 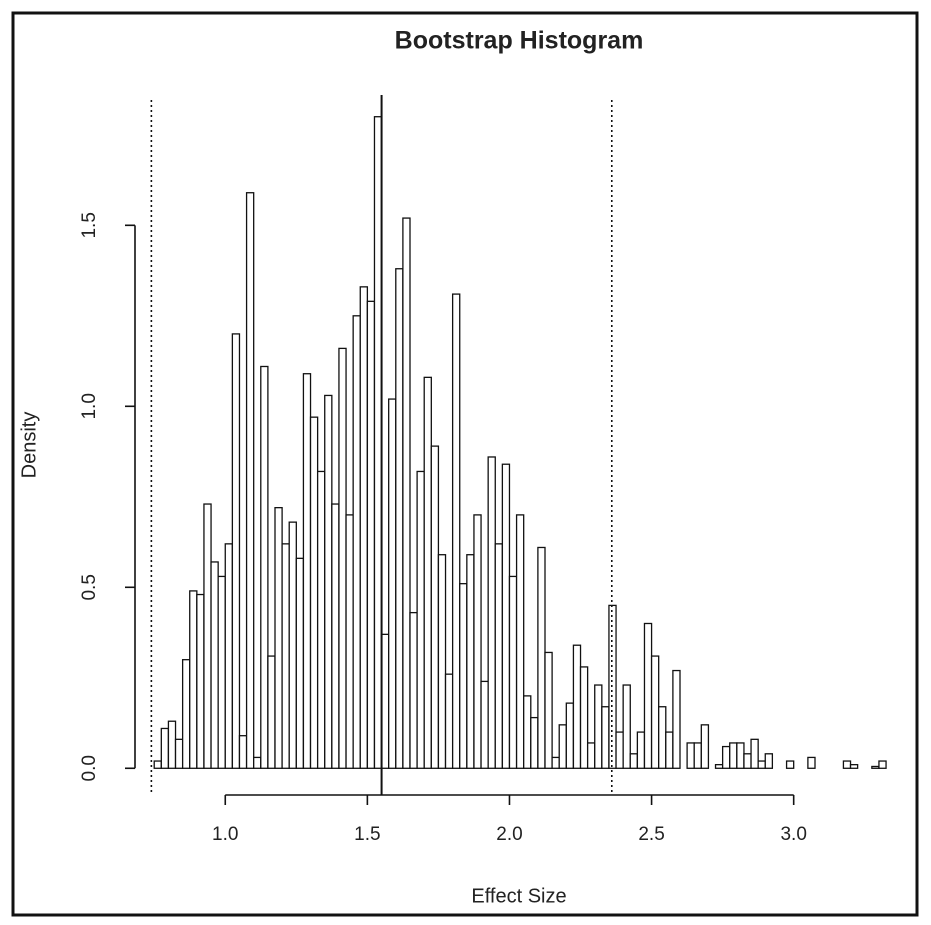 What do you see at coordinates (793, 834) in the screenshot?
I see `x-tick-label: 3.0` at bounding box center [793, 834].